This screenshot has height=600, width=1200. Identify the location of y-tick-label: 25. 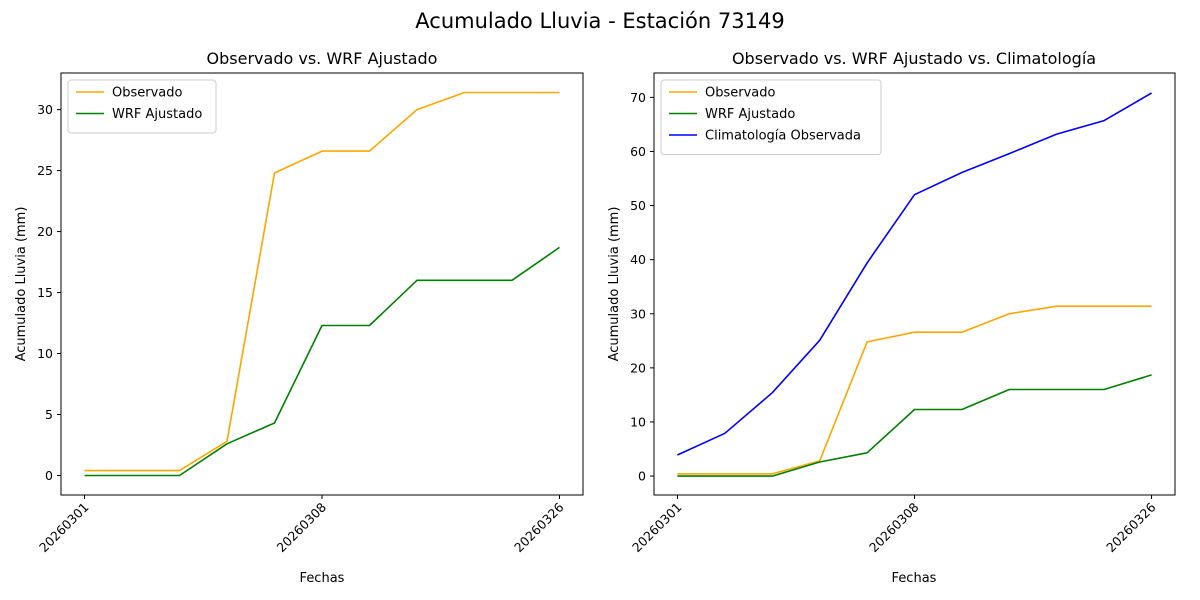
(45, 170).